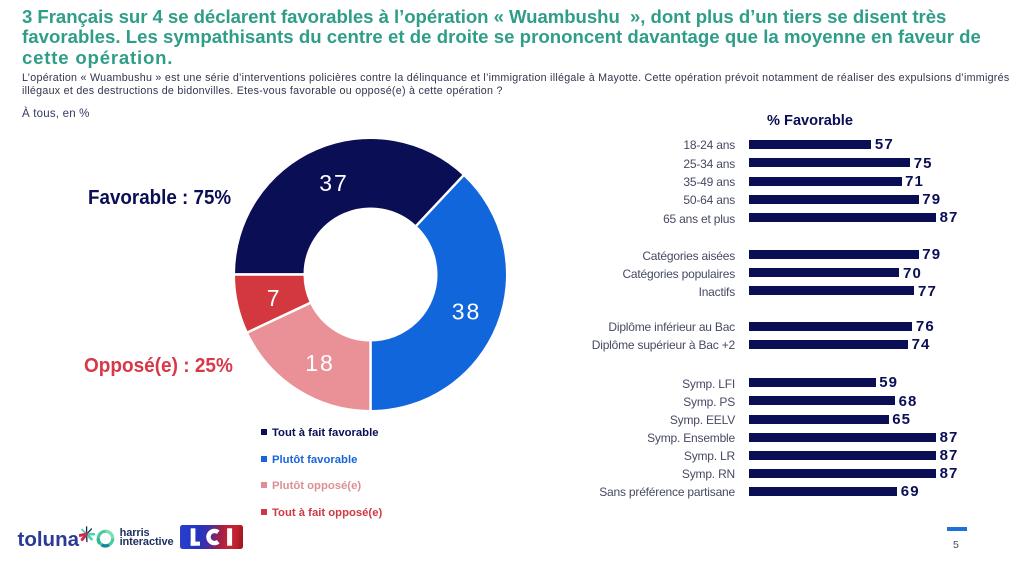  What do you see at coordinates (320, 363) in the screenshot?
I see `svg-text: 18` at bounding box center [320, 363].